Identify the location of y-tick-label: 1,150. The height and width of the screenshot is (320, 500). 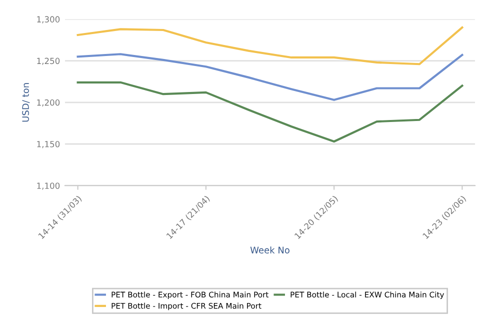
(48, 144).